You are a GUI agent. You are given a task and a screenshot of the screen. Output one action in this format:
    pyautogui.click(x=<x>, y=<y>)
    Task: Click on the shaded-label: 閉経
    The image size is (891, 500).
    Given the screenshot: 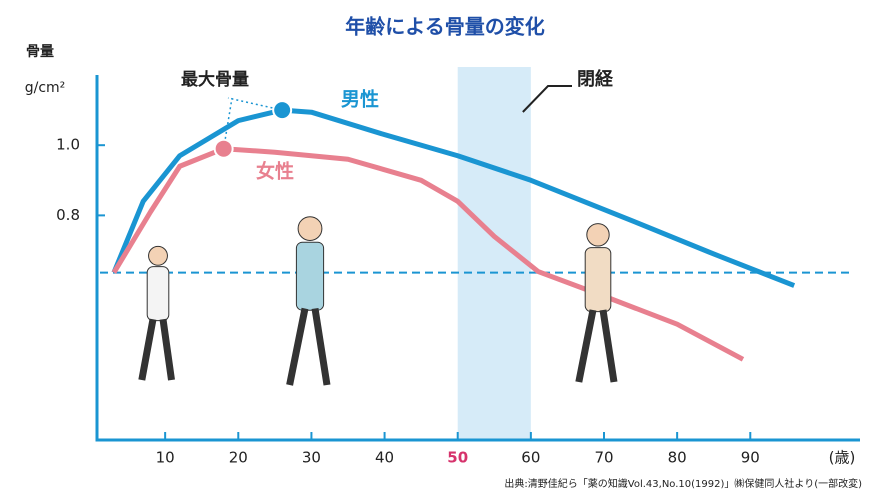 What is the action you would take?
    pyautogui.click(x=595, y=79)
    